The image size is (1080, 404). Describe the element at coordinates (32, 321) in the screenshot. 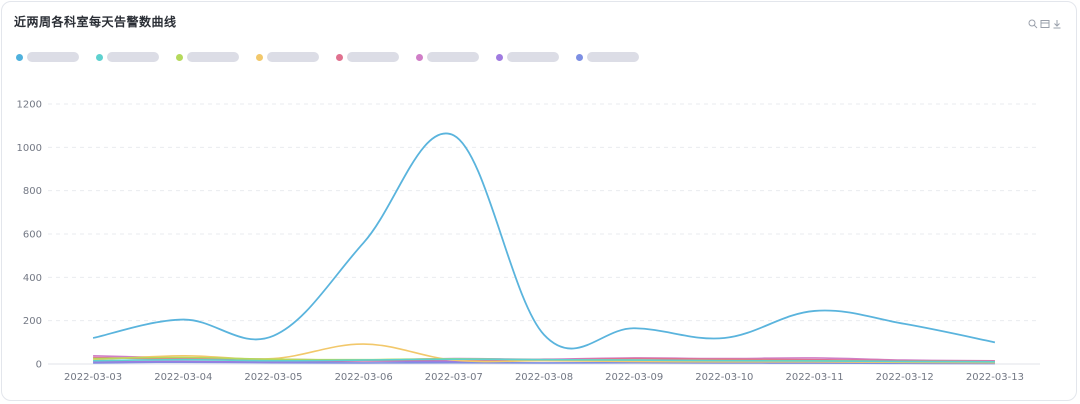

I see `y-tick-label: 200` at that location.